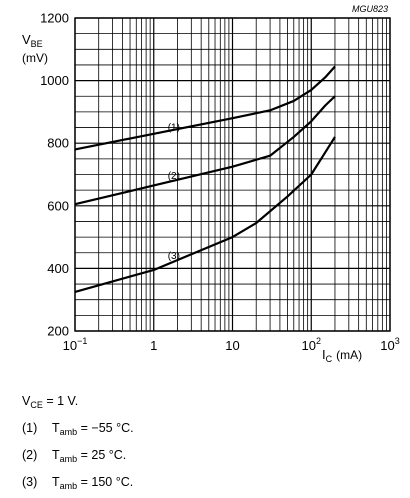 The width and height of the screenshot is (410, 498). Describe the element at coordinates (58, 268) in the screenshot. I see `y-tick-label: 400` at that location.